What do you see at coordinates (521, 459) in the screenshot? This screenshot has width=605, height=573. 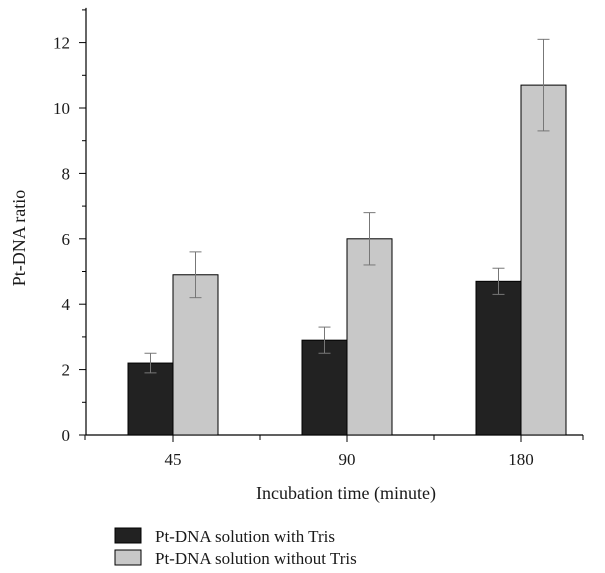 I see `x-tick-label: 180` at bounding box center [521, 459].